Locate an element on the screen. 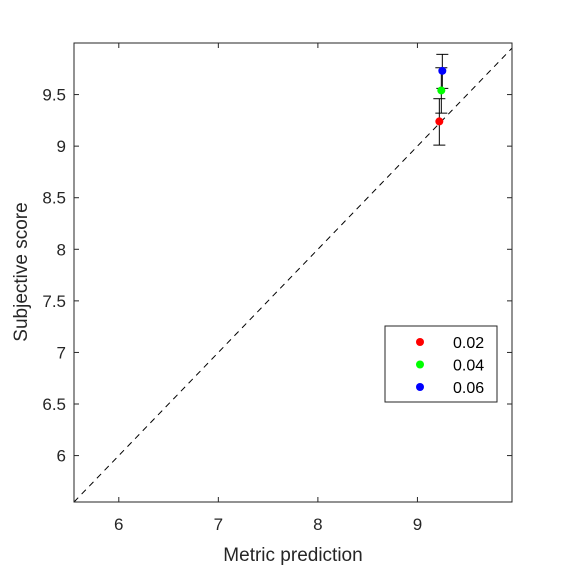  y-tick-label: 7 is located at coordinates (61, 352).